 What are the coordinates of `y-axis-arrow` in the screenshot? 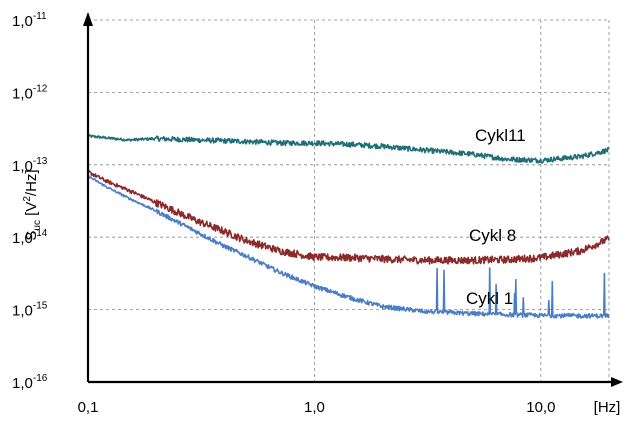 It's located at (88, 19).